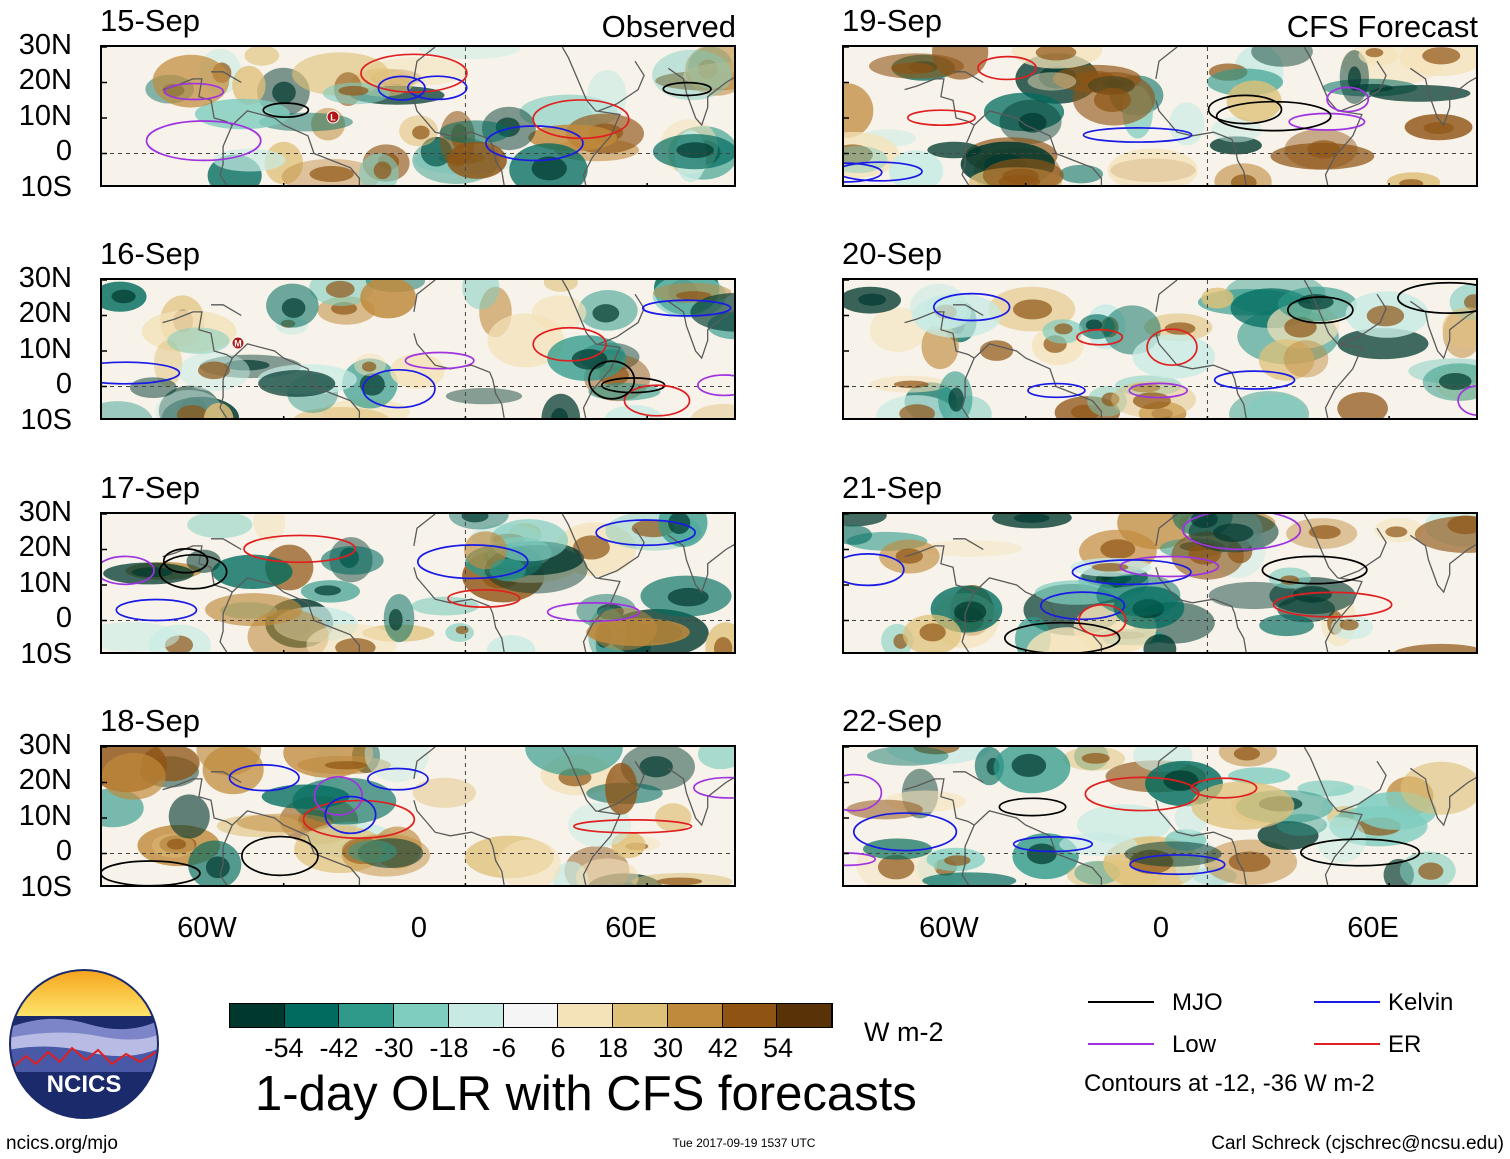 The width and height of the screenshot is (1510, 1159). Describe the element at coordinates (150, 20) in the screenshot. I see `panel-date: 15-Sep` at that location.